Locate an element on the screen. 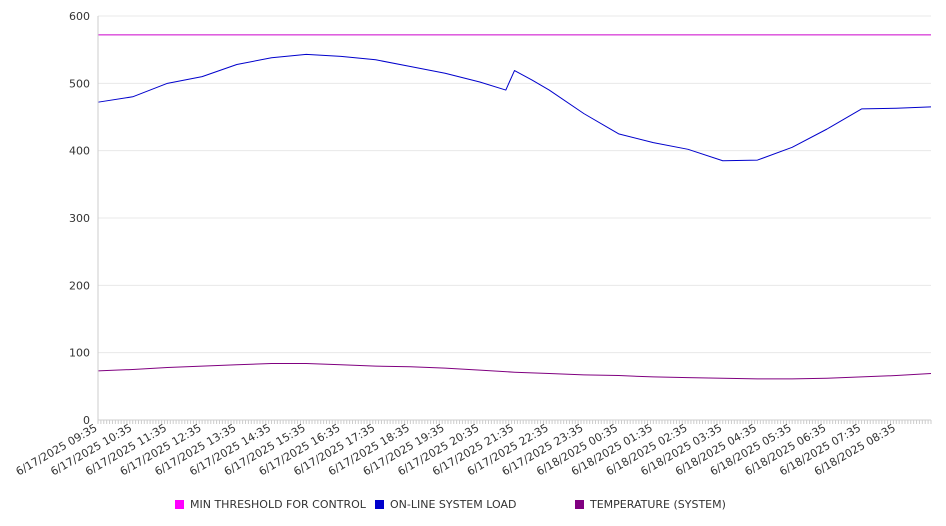 The height and width of the screenshot is (526, 946). y-tick-label: 500 is located at coordinates (79, 83).